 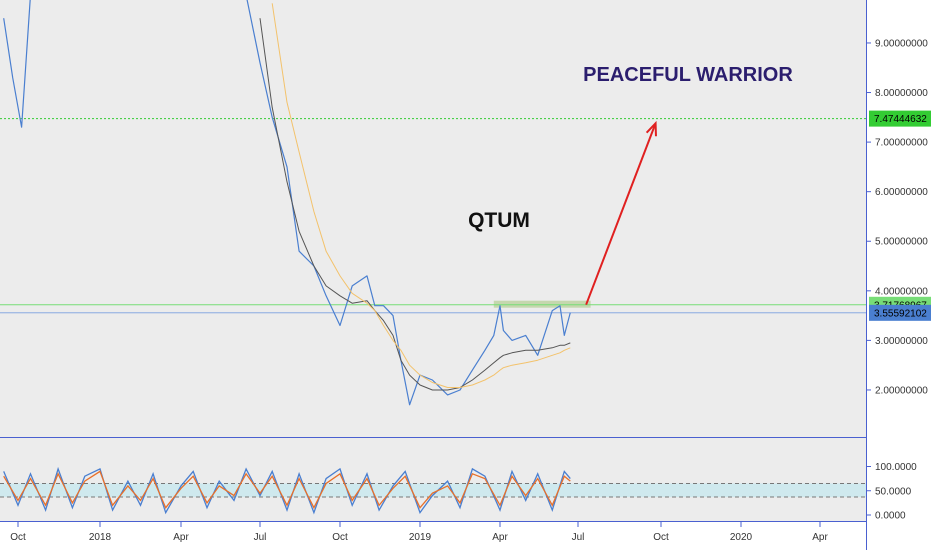 I want to click on price-axis-label: 5.00000000, so click(x=901, y=242).